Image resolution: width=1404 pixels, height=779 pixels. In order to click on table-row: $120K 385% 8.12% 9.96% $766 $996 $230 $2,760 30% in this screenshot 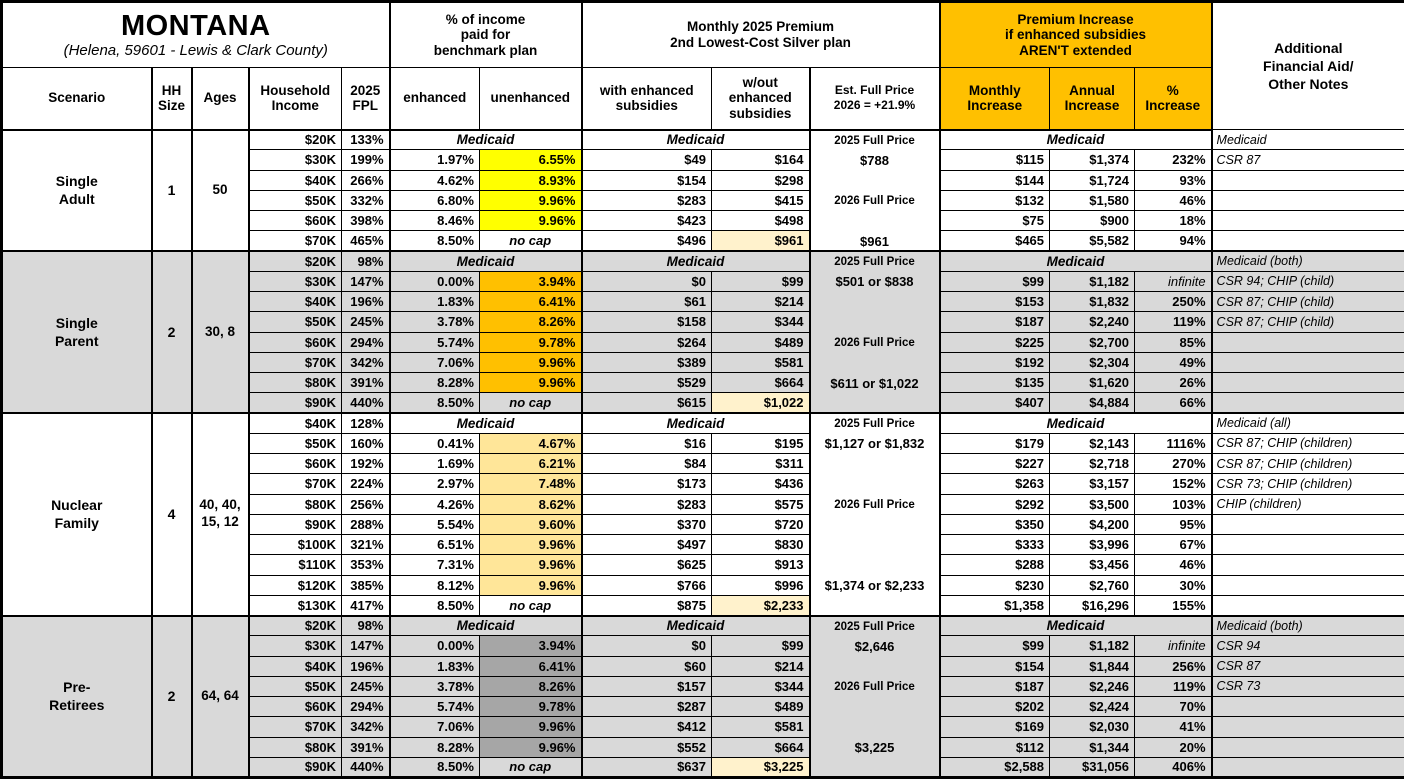, I will do `click(702, 585)`.